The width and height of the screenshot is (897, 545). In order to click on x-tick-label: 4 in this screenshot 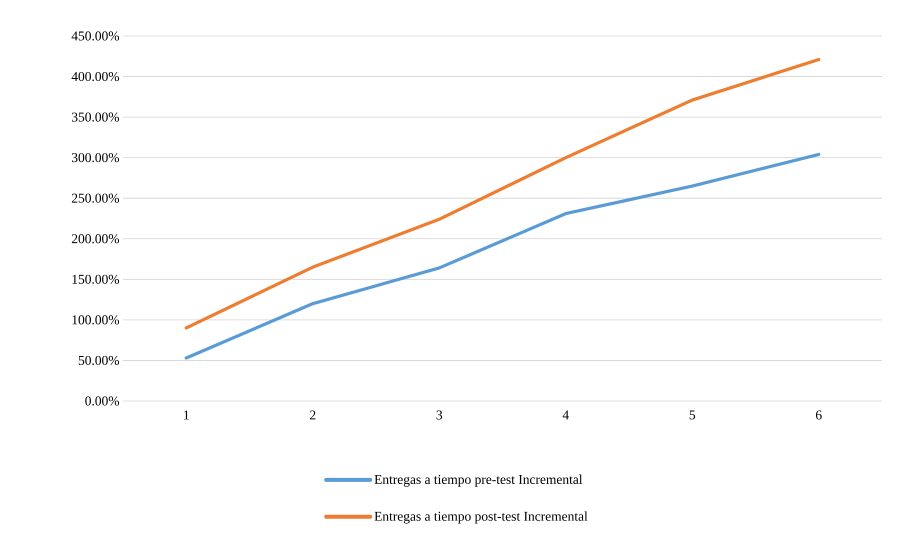, I will do `click(565, 415)`.